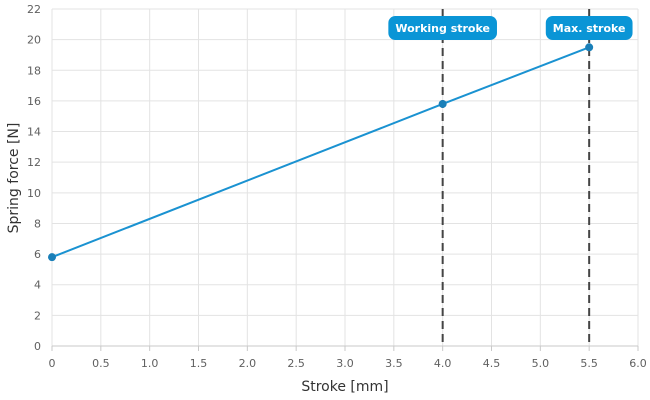  I want to click on y-tick-label: 12, so click(34, 162).